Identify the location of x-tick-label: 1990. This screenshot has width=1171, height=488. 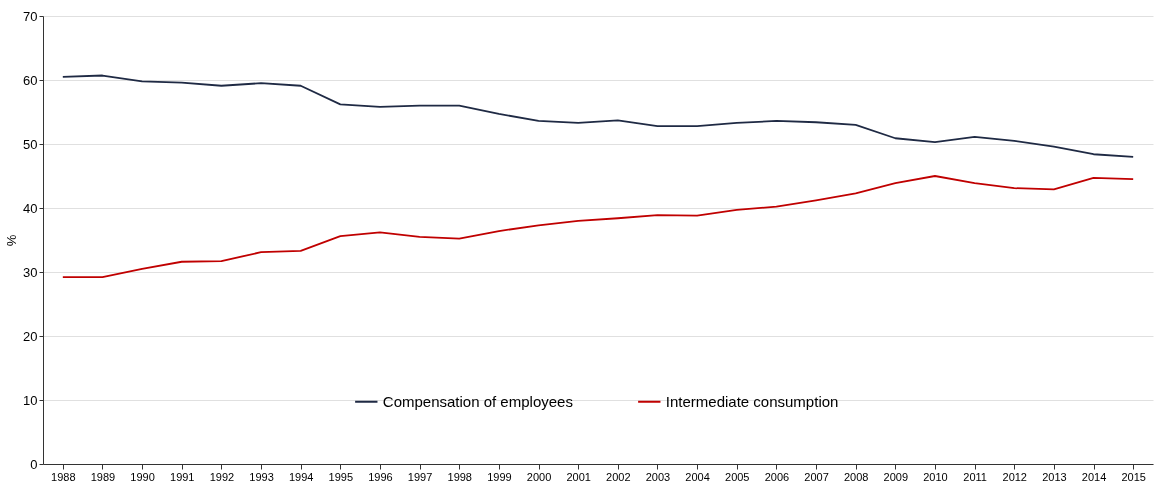
(142, 476).